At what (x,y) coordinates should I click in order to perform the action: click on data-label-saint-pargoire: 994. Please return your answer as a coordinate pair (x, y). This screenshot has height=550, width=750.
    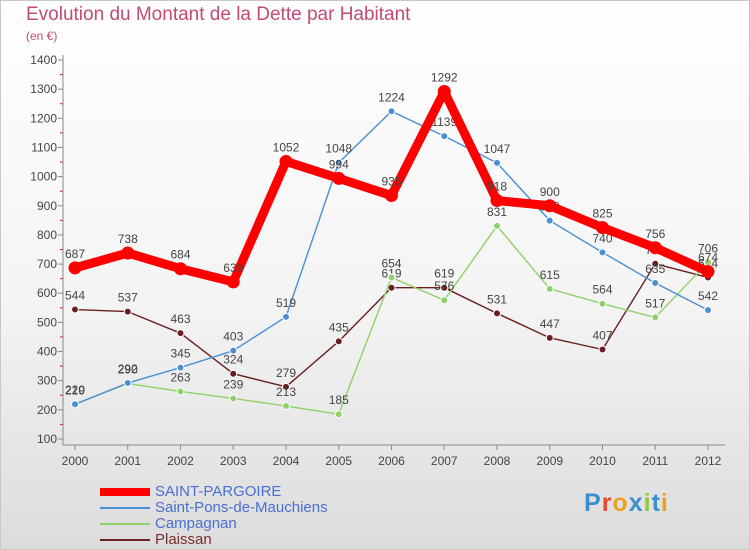
    Looking at the image, I should click on (339, 164).